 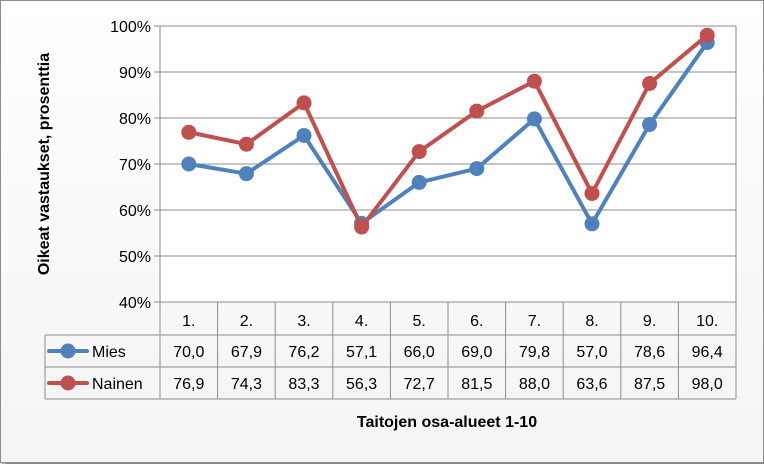 What do you see at coordinates (649, 352) in the screenshot?
I see `data-table-value: 78,6` at bounding box center [649, 352].